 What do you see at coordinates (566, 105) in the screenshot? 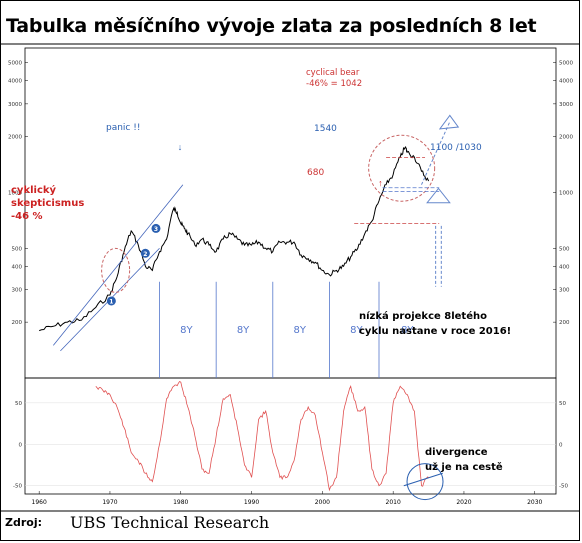
I see `y-tick-label-right: 3000` at bounding box center [566, 105].